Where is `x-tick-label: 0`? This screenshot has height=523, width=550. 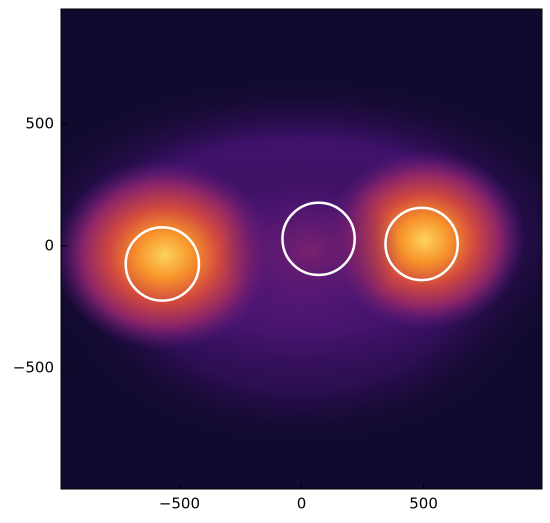
x-tick-label: 0 is located at coordinates (302, 504).